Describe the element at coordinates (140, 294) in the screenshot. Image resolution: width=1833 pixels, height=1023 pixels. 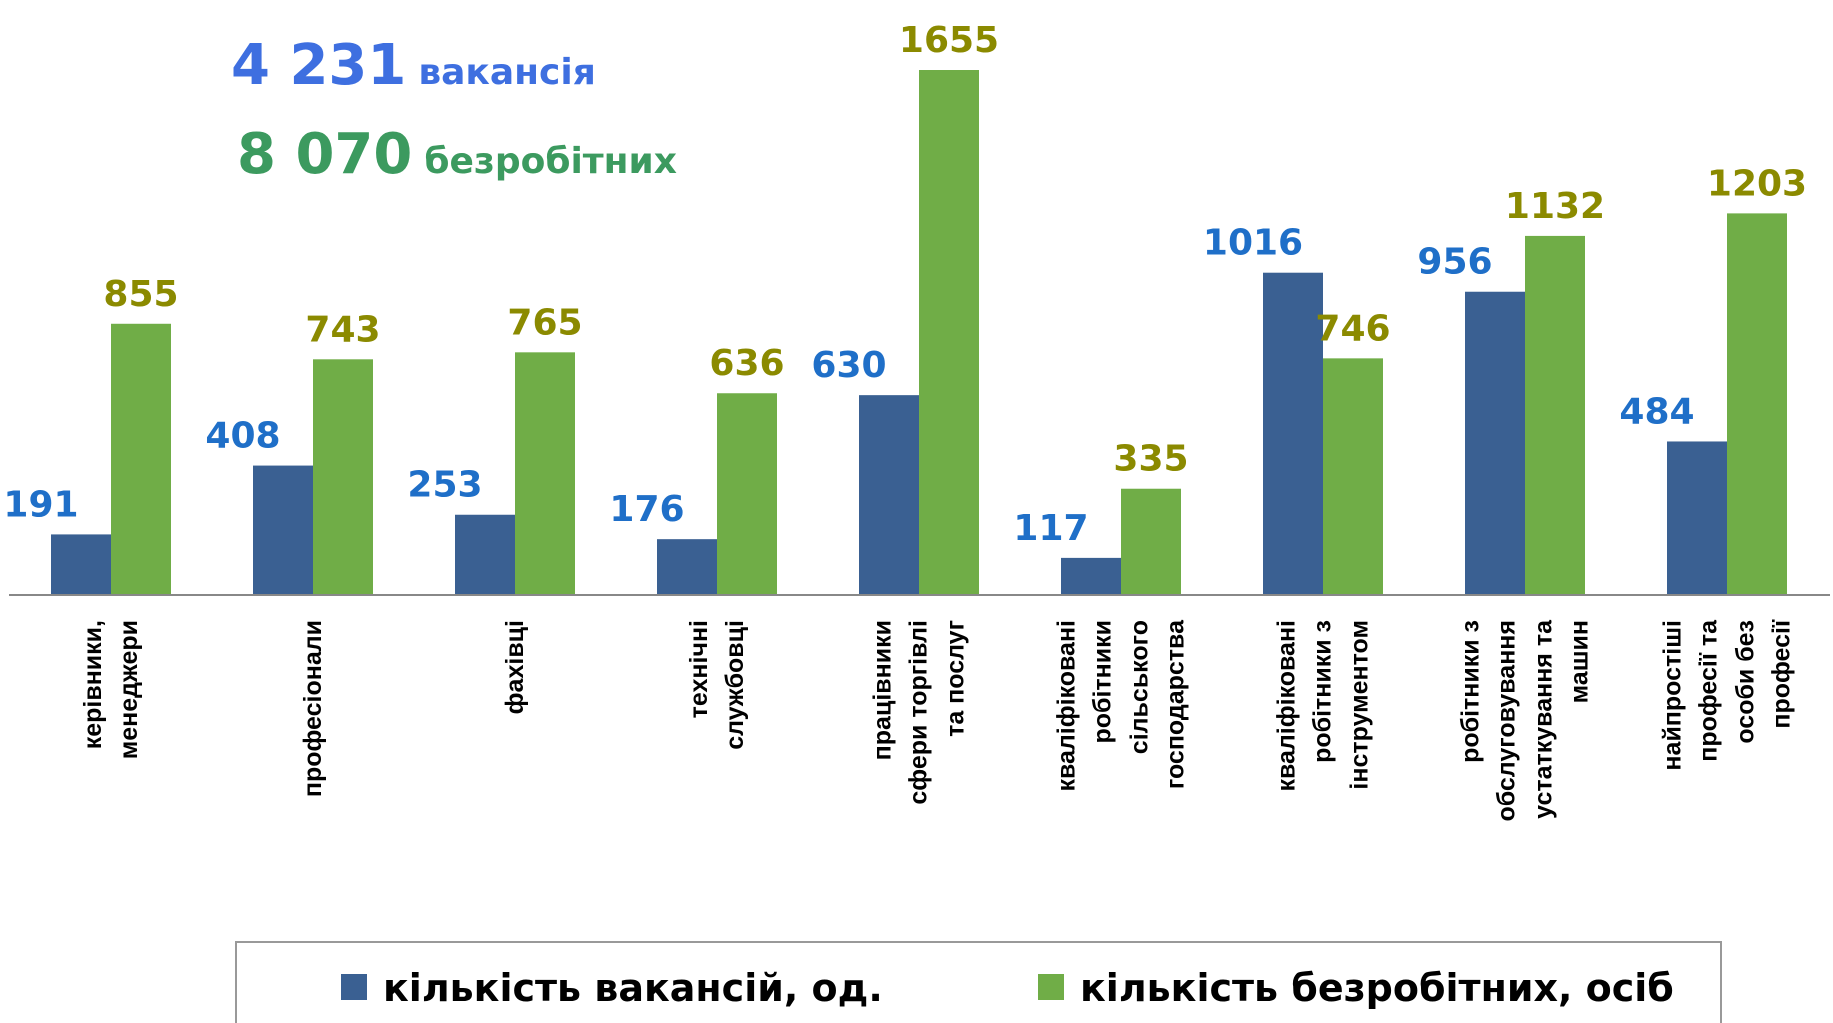
I see `data-label: 855` at that location.